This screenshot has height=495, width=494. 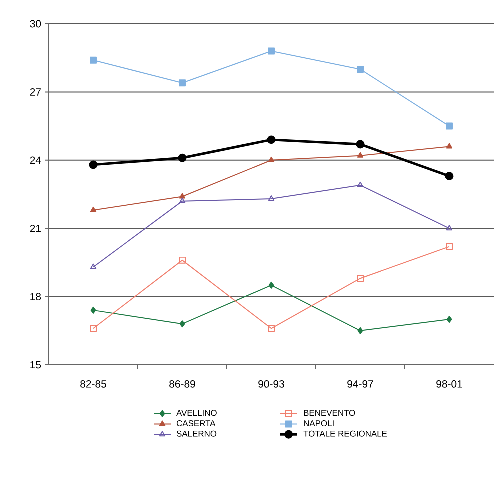 What do you see at coordinates (449, 384) in the screenshot?
I see `x-tick-label: 98-01` at bounding box center [449, 384].